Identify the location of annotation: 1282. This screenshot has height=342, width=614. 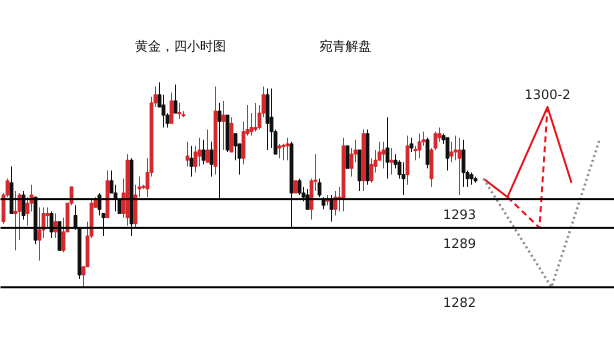
(459, 304).